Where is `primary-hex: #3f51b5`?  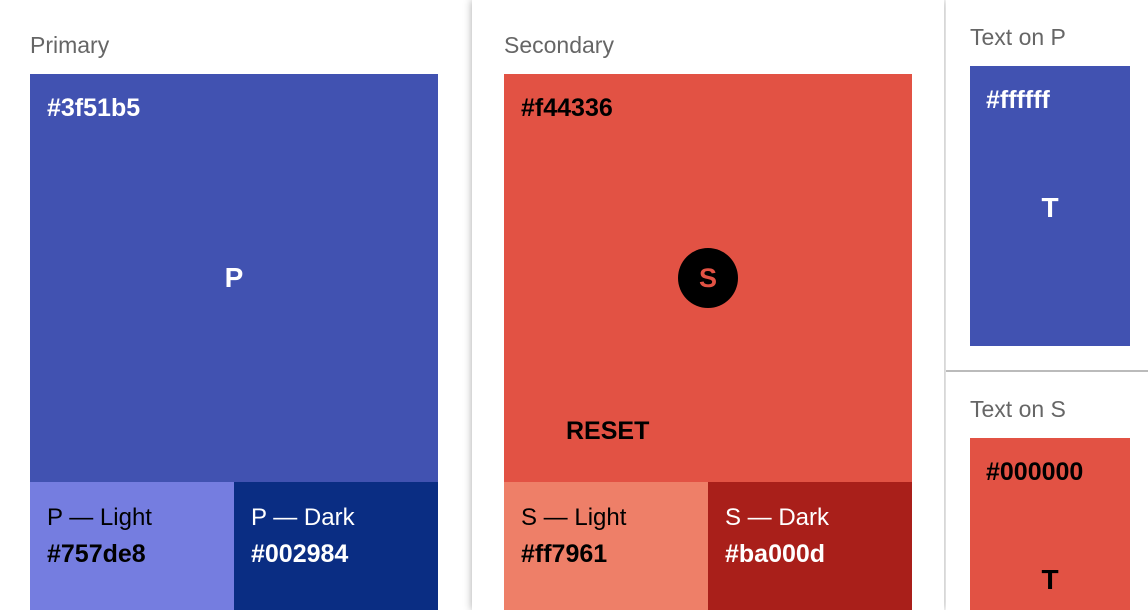 primary-hex: #3f51b5 is located at coordinates (94, 108).